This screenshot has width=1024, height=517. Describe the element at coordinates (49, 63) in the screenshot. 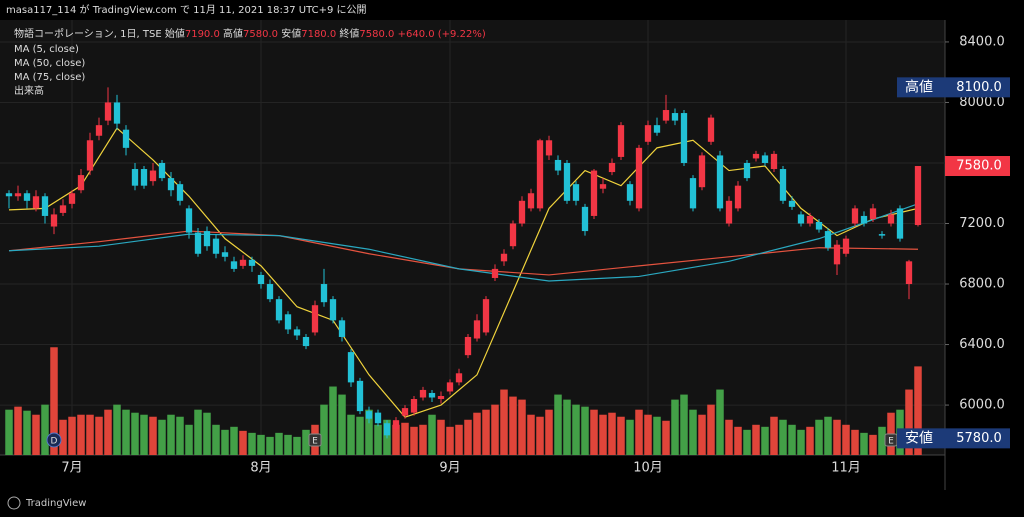

I see `legend-indicator: MA (50, close)` at that location.